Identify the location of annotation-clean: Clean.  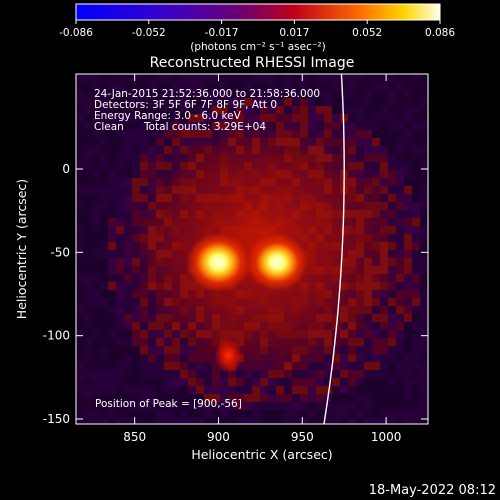
(109, 127).